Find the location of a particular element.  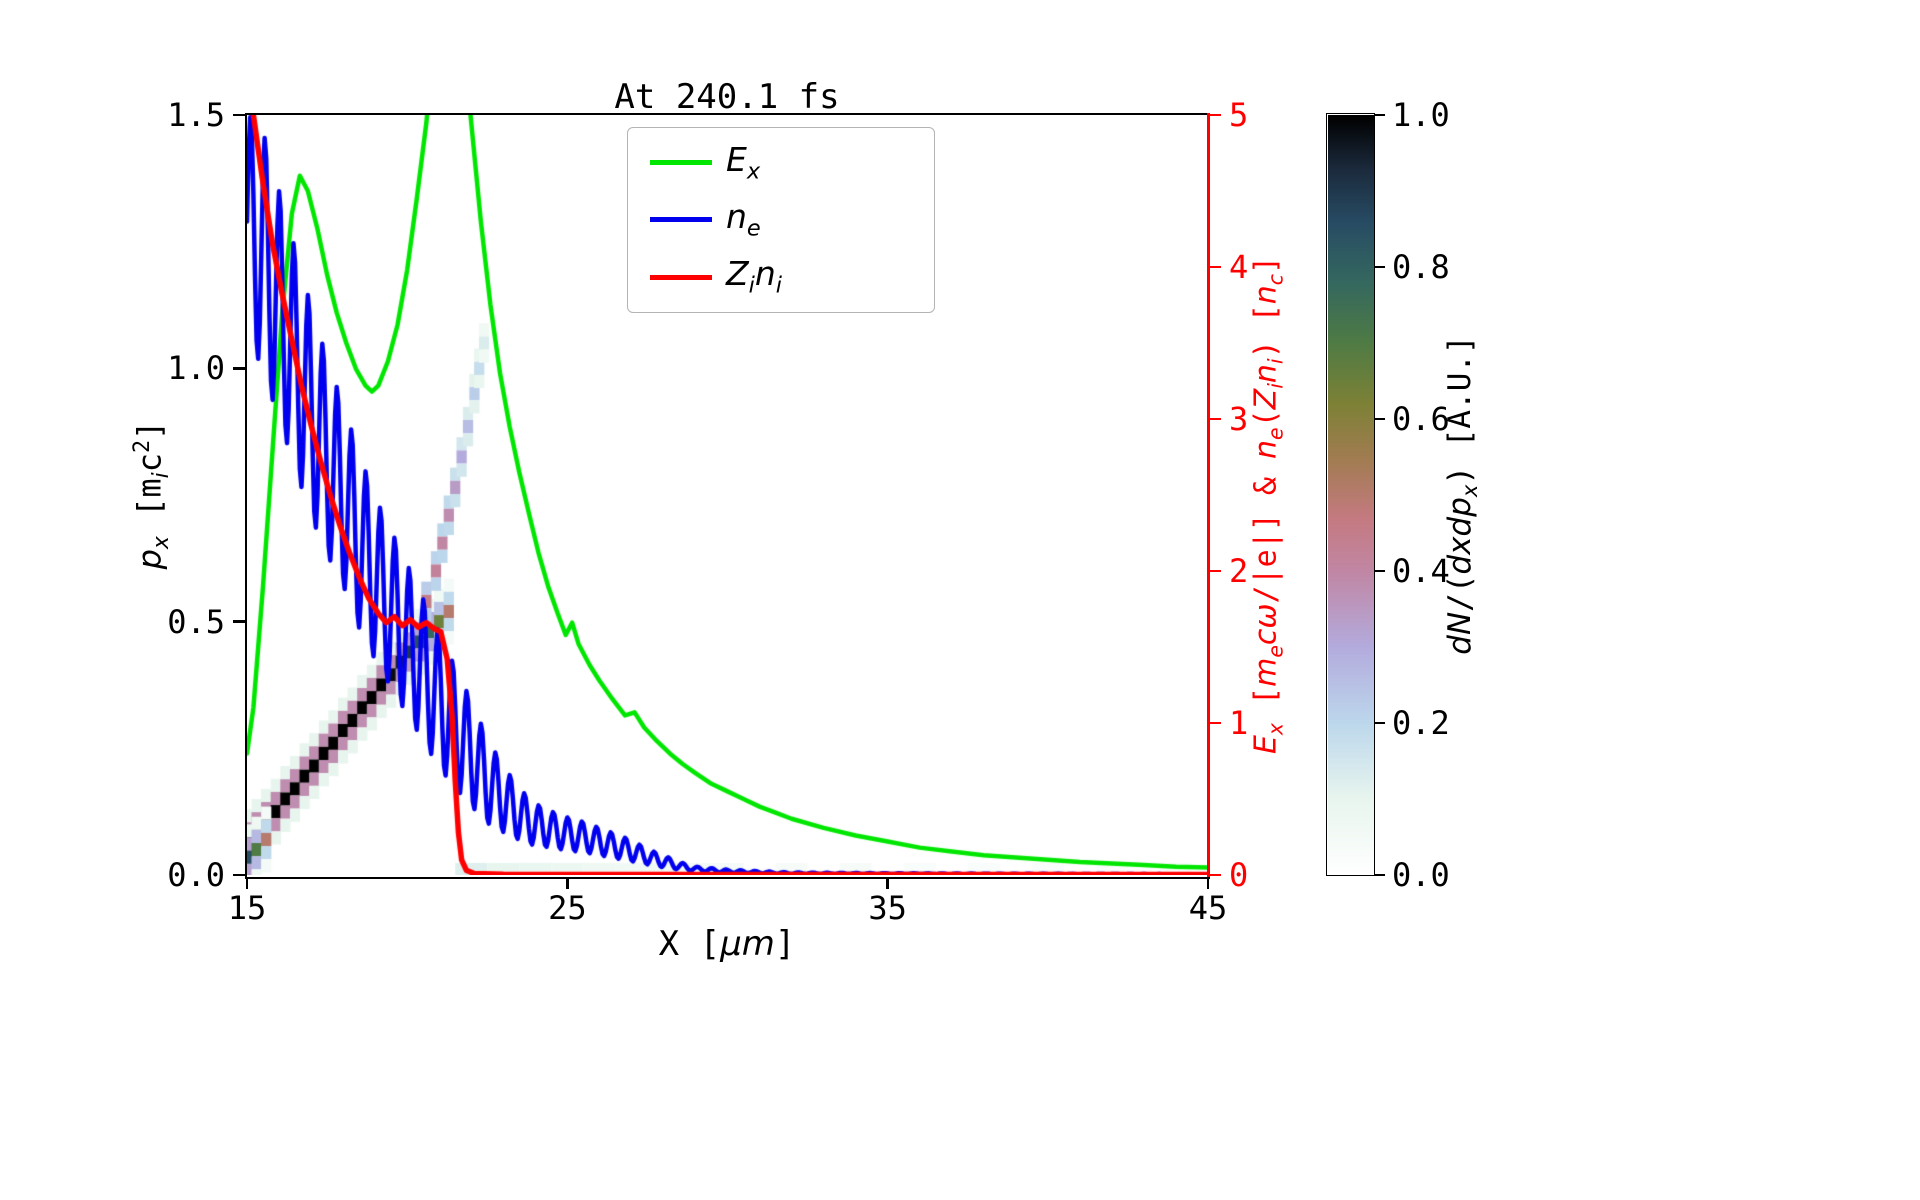

right-tick-label: 2 is located at coordinates (1239, 571).